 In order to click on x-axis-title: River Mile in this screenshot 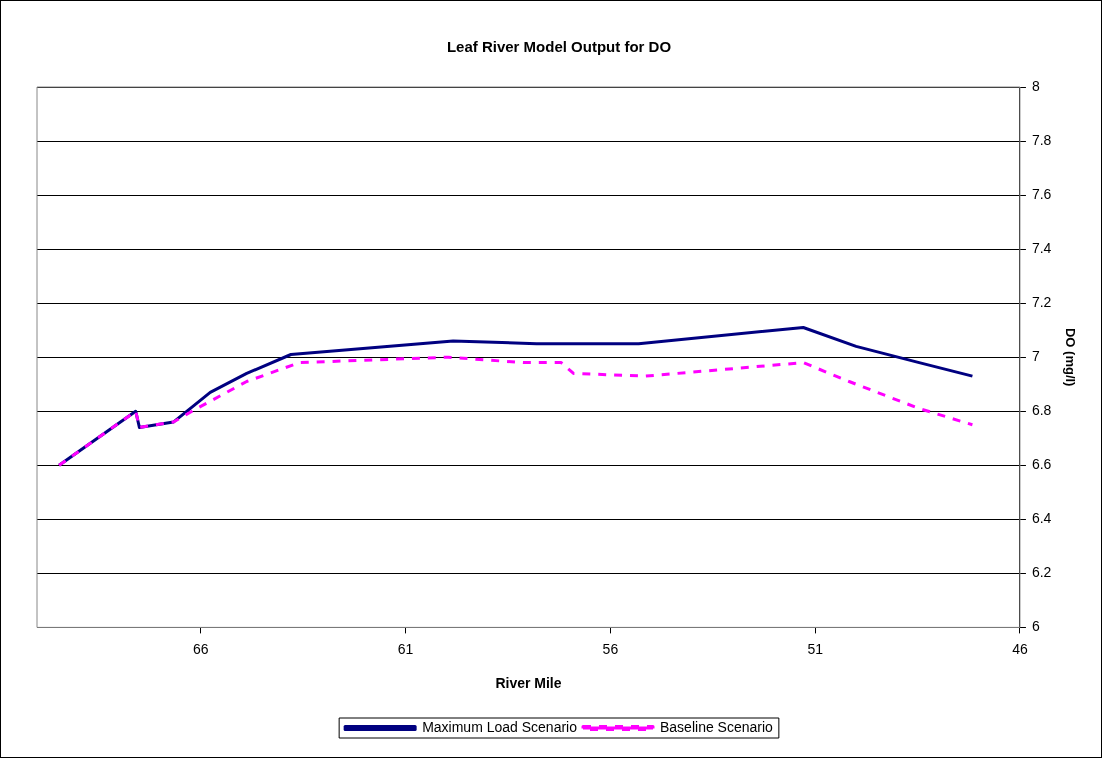, I will do `click(528, 683)`.